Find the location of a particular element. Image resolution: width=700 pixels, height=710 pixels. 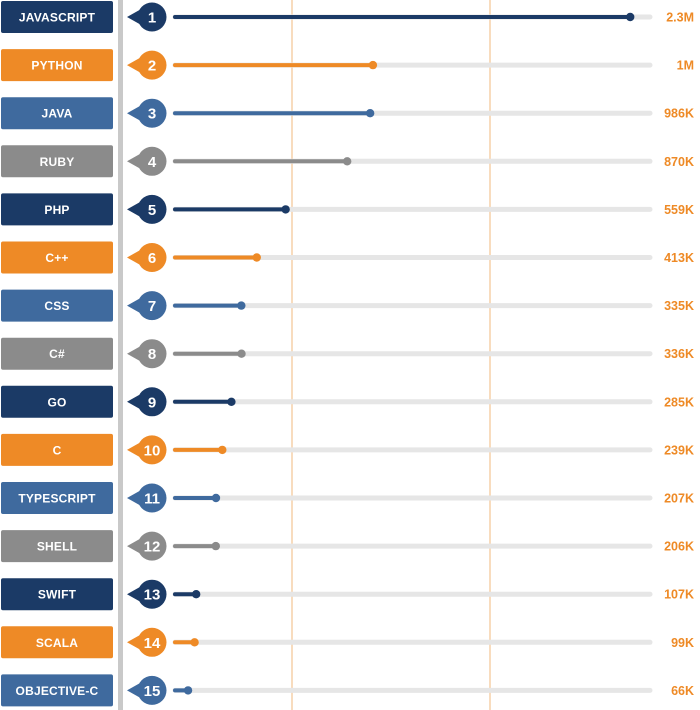

value-label: 870K is located at coordinates (679, 162).